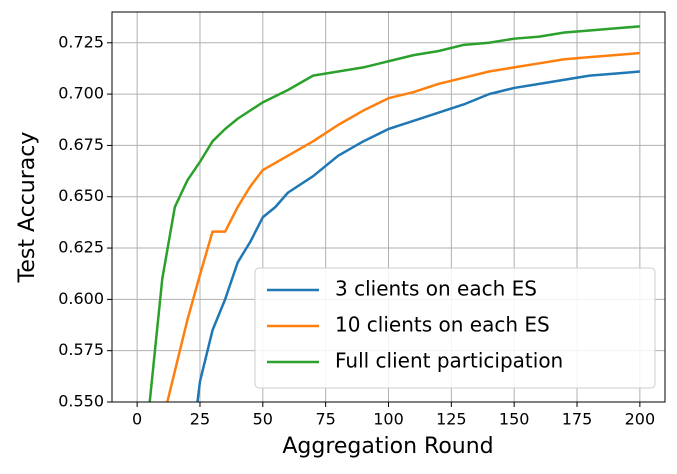 This screenshot has height=474, width=677. What do you see at coordinates (81, 401) in the screenshot?
I see `y-tick-label: 0.550` at bounding box center [81, 401].